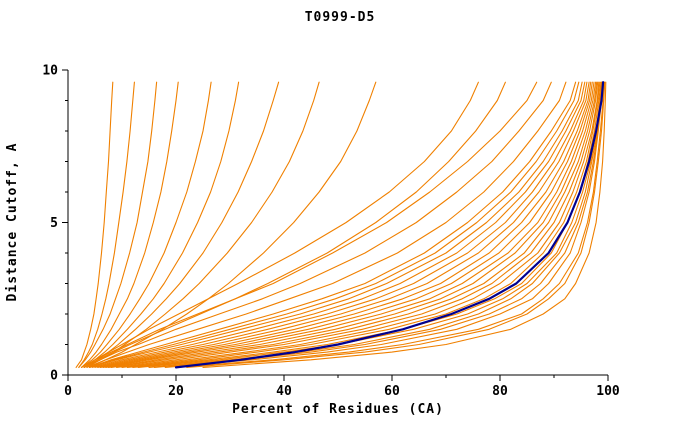  I want to click on x-tick-label: 0, so click(68, 391).